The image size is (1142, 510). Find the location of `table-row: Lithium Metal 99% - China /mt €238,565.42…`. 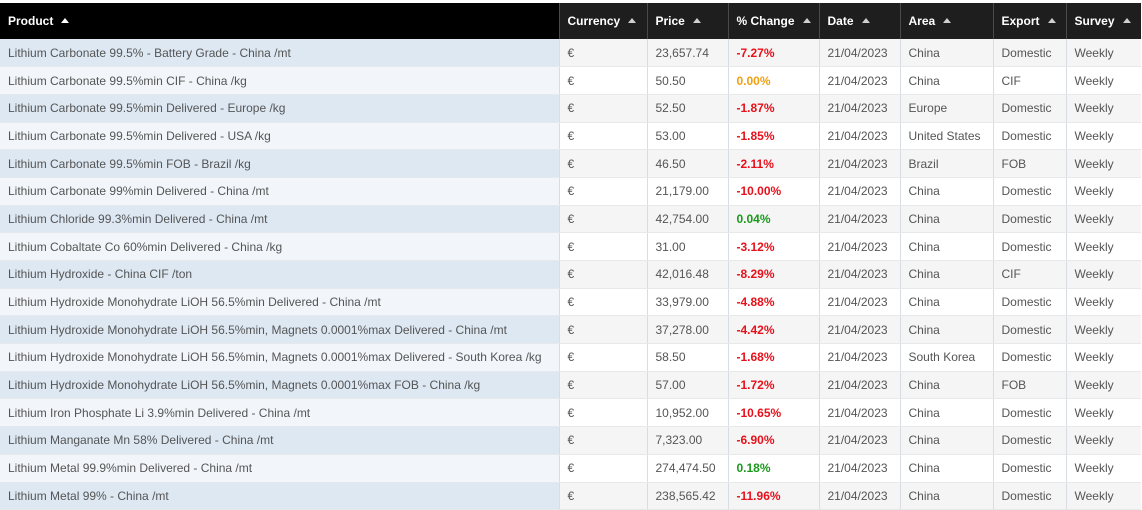

table-row: Lithium Metal 99% - China /mt €238,565.42… is located at coordinates (570, 496).